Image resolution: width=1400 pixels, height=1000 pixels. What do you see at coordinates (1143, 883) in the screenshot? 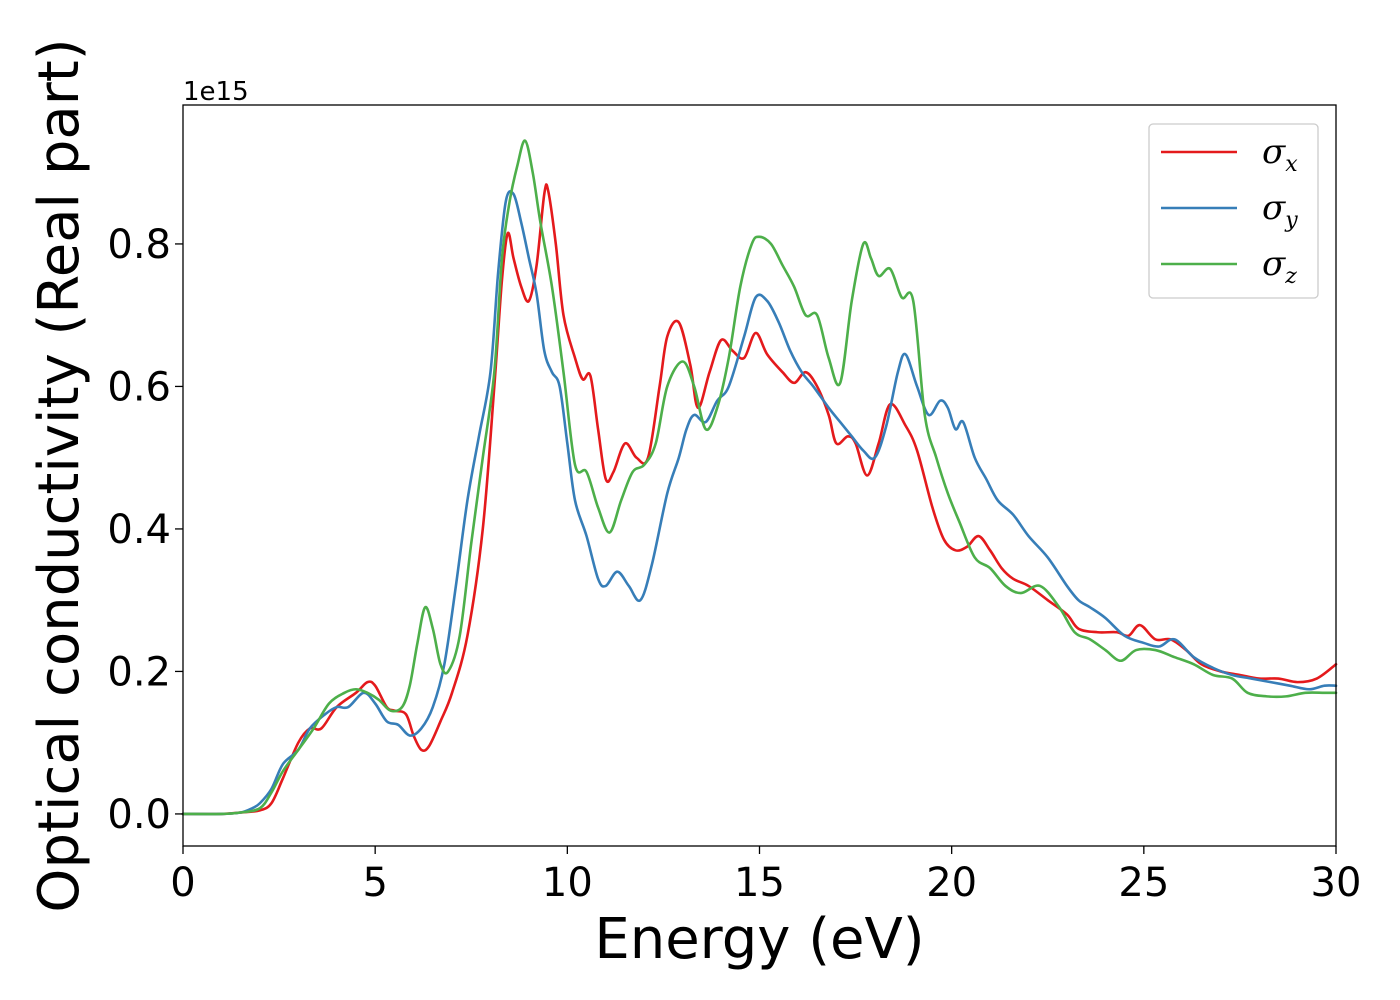
I see `x-tick-label: 25` at bounding box center [1143, 883].